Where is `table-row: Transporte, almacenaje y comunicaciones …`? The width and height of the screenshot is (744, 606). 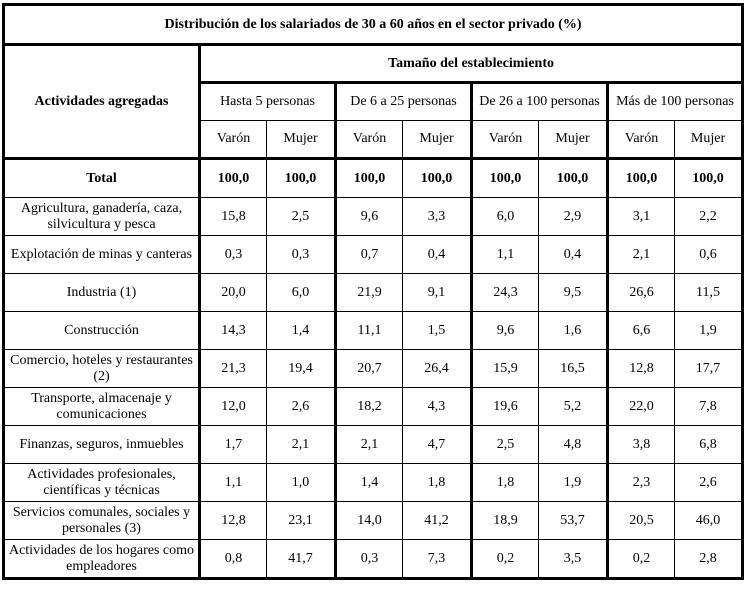 table-row: Transporte, almacenaje y comunicaciones … is located at coordinates (373, 406).